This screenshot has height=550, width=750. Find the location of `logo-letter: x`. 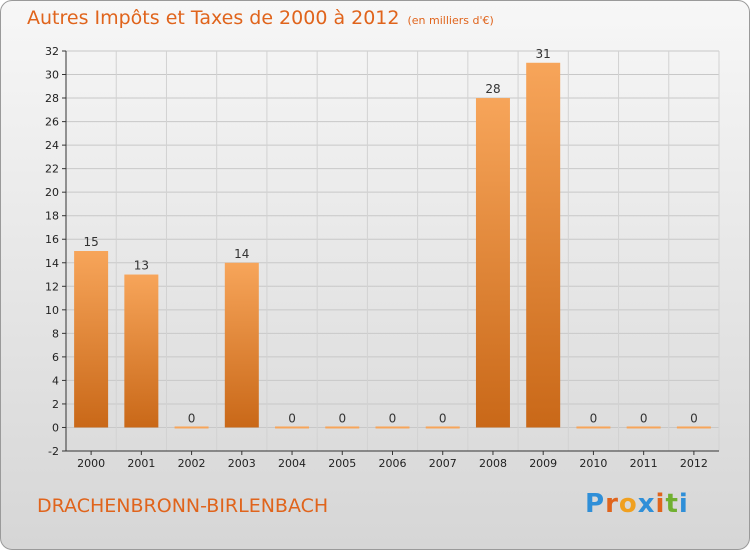

logo-letter: x is located at coordinates (646, 504).